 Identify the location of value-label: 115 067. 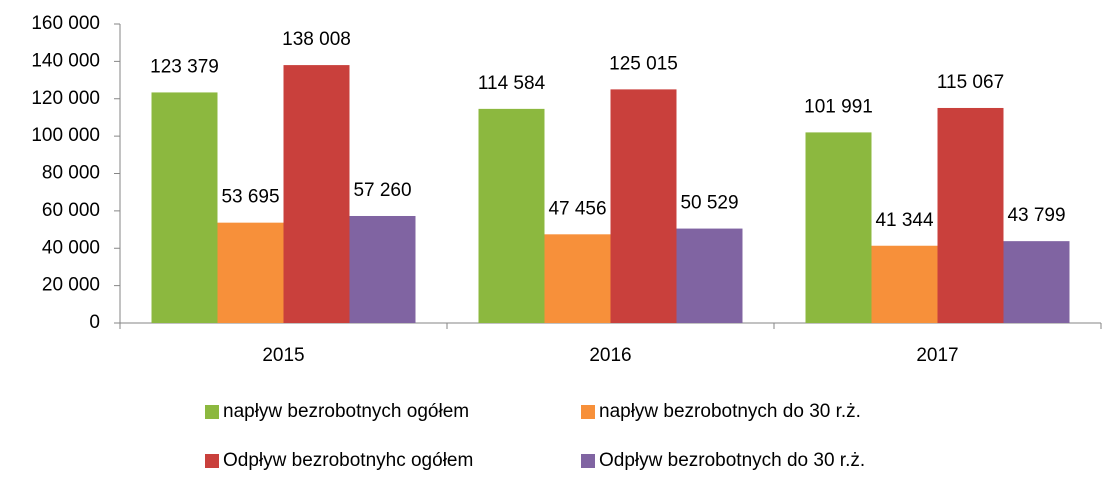
(970, 82).